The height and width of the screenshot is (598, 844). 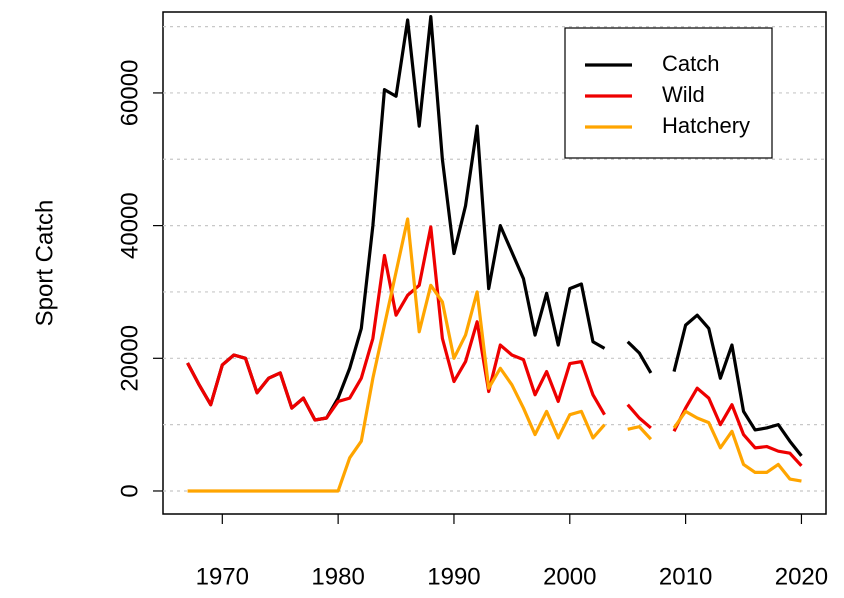 I want to click on legend-label: Hatchery, so click(x=706, y=125).